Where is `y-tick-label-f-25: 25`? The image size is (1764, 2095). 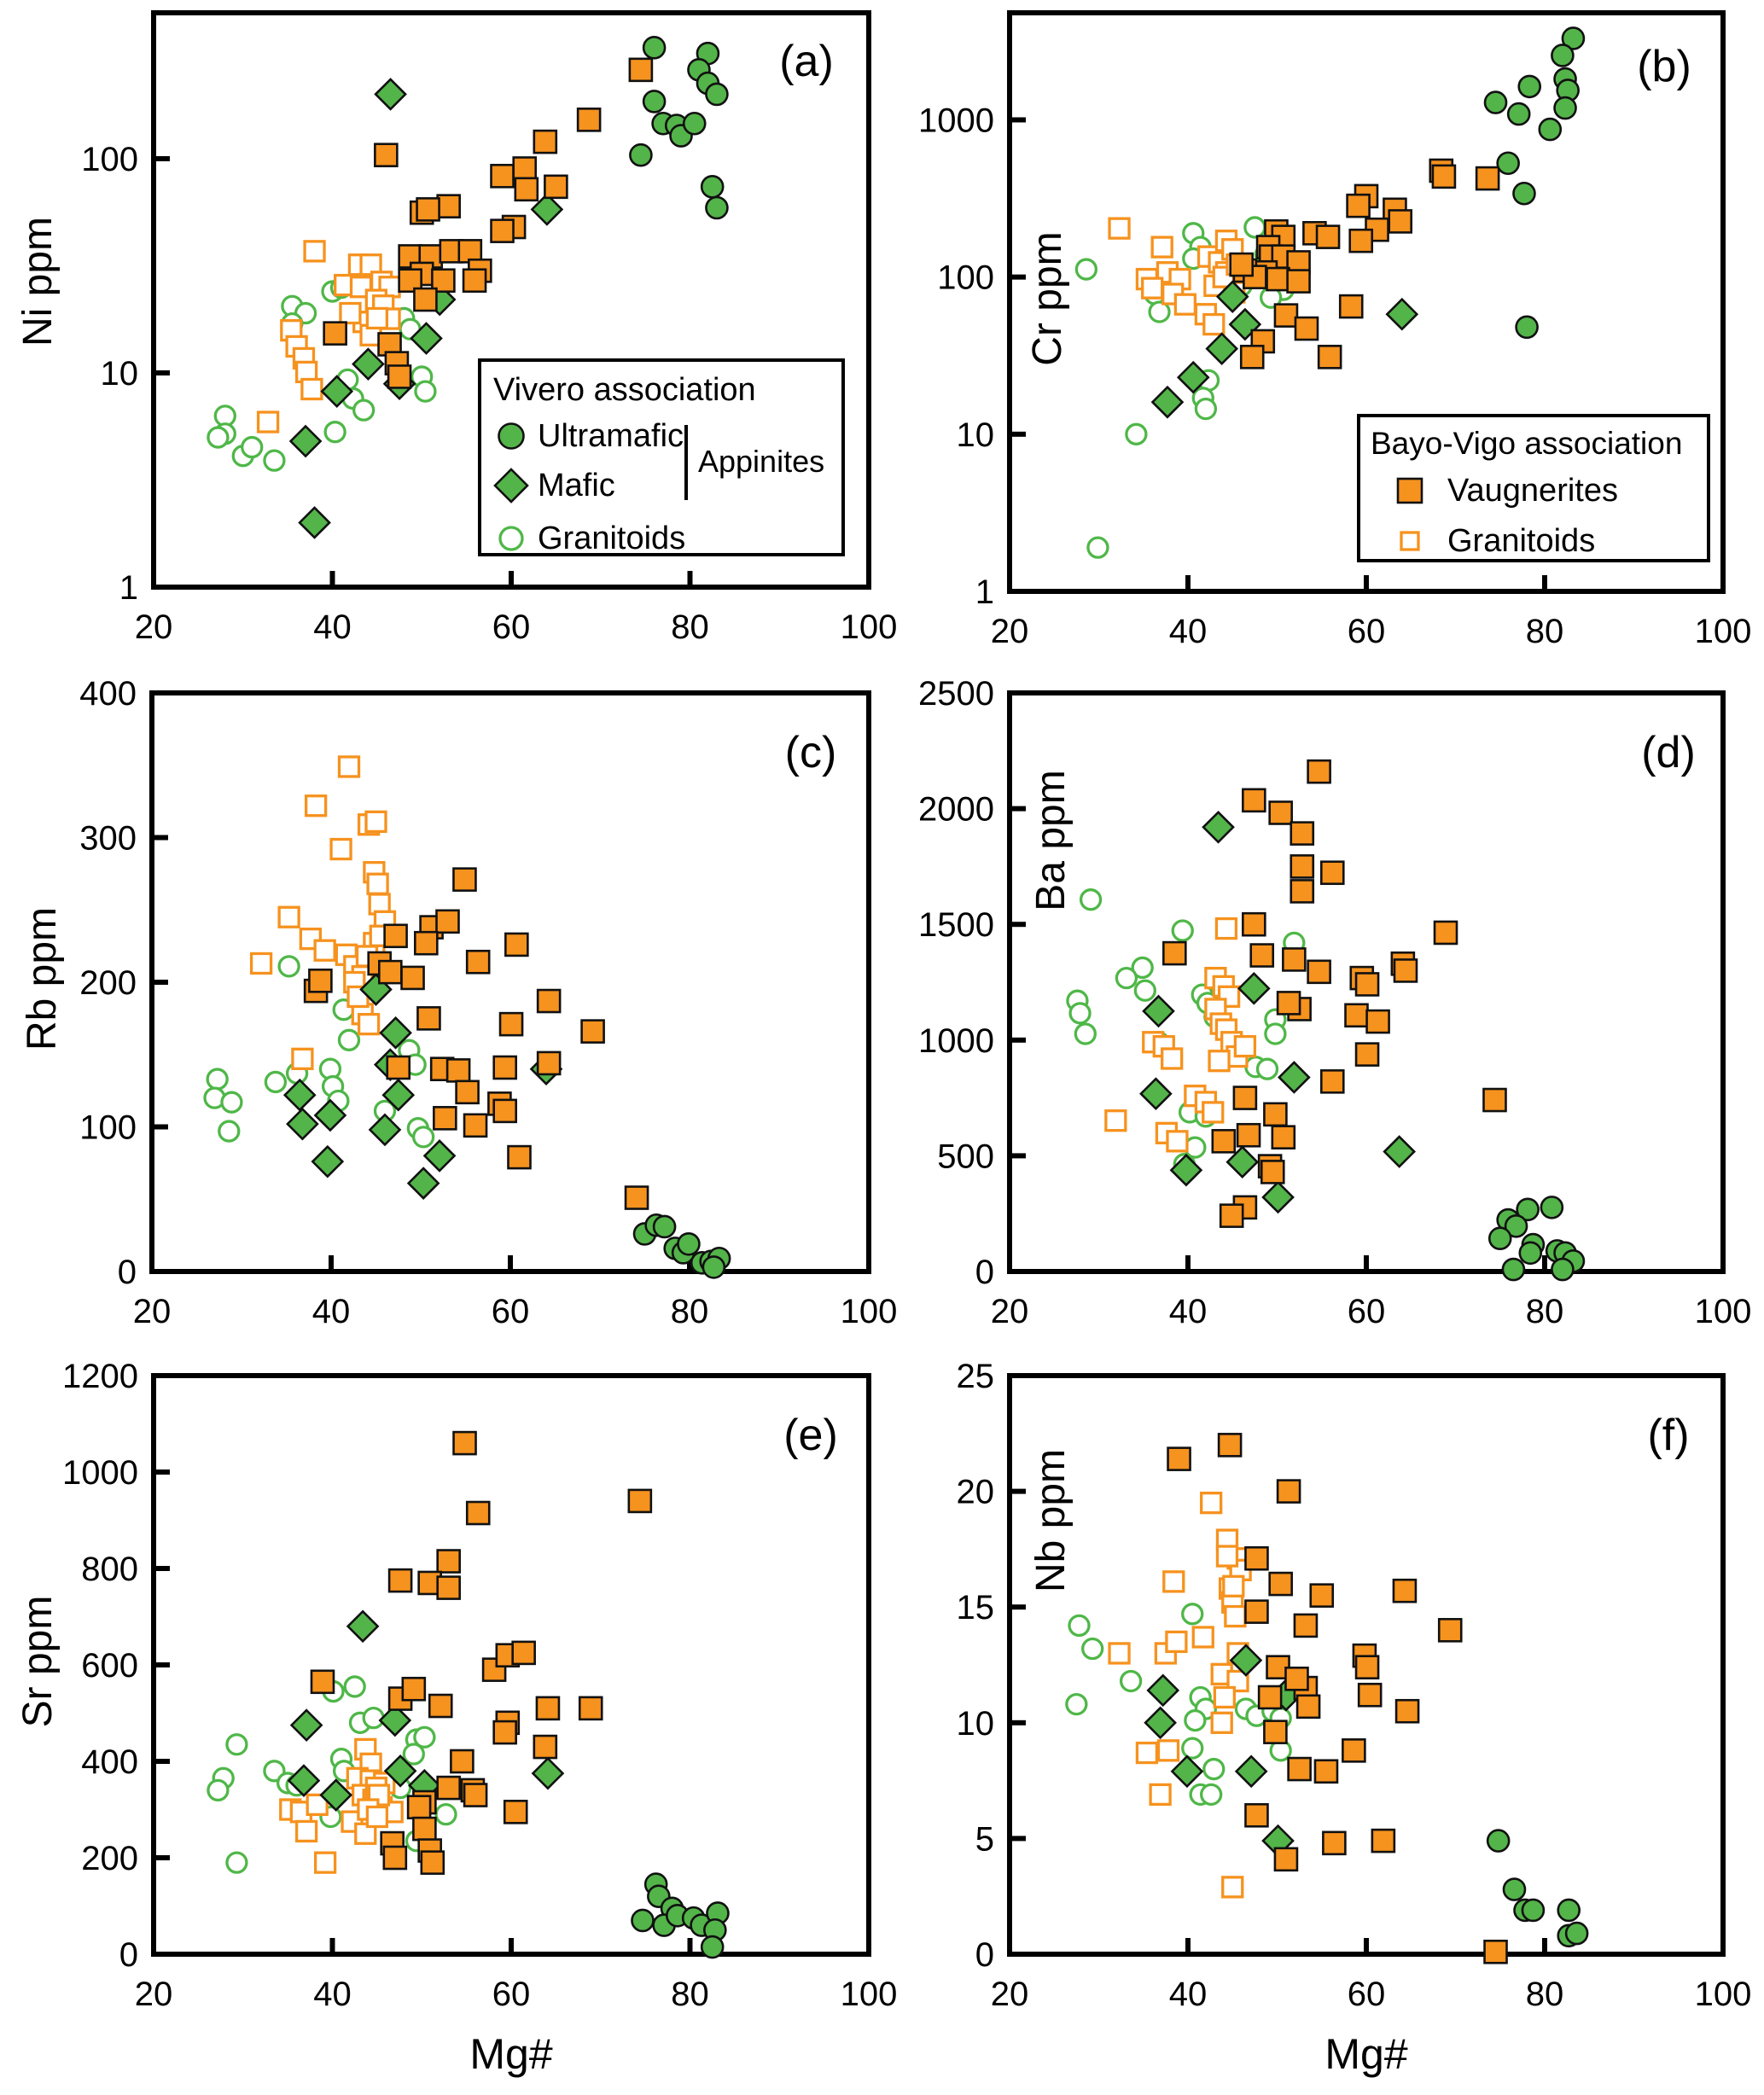
y-tick-label-f-25: 25 is located at coordinates (976, 1376).